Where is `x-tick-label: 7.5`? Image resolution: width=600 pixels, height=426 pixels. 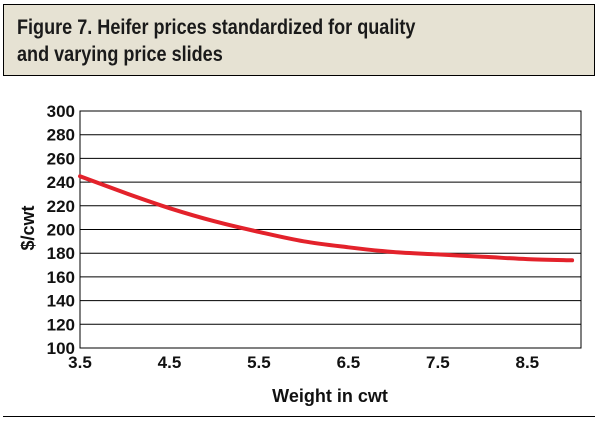 x-tick-label: 7.5 is located at coordinates (438, 362).